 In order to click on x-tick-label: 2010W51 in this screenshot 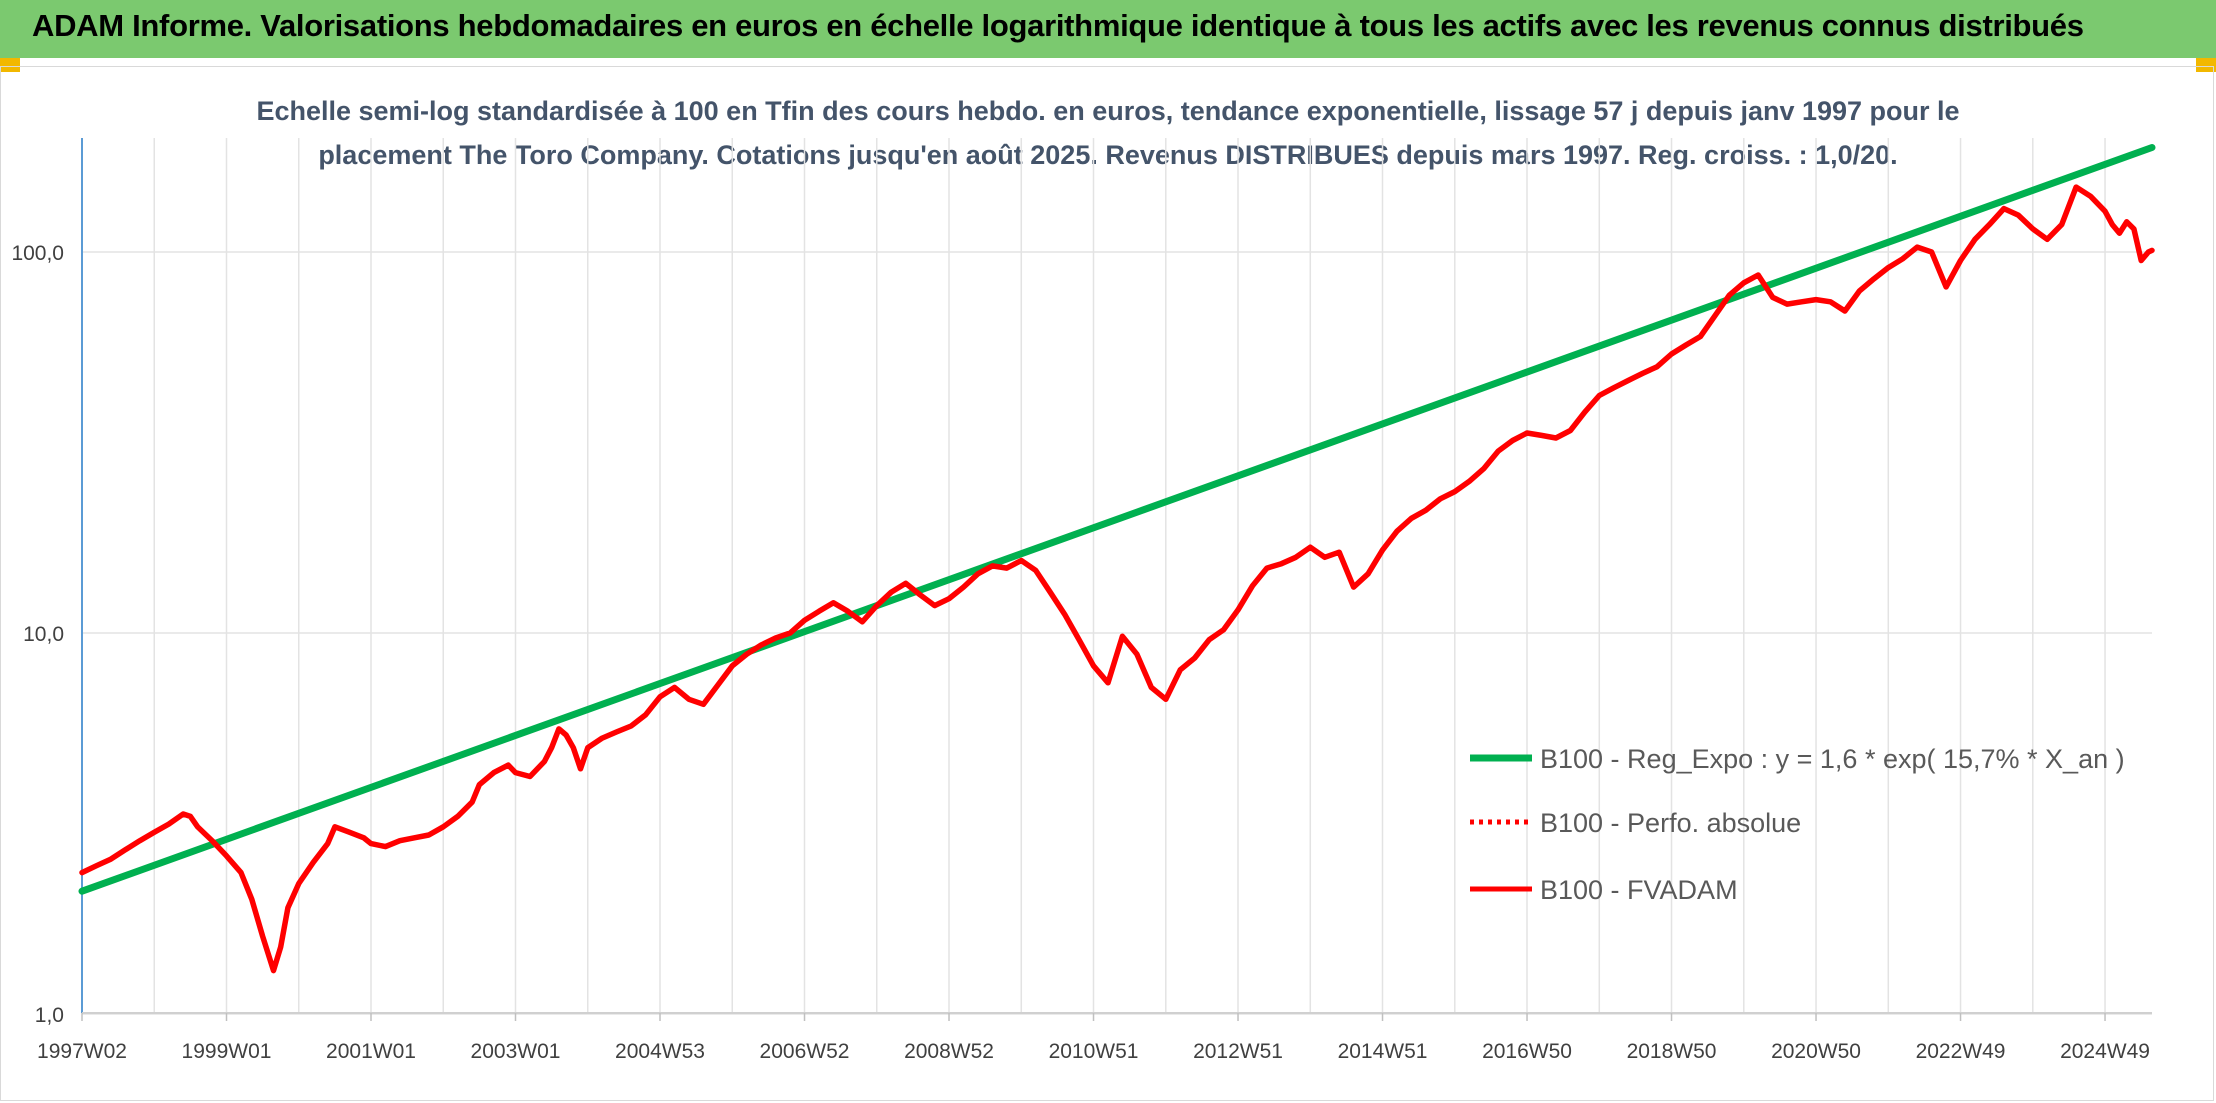, I will do `click(1094, 1051)`.